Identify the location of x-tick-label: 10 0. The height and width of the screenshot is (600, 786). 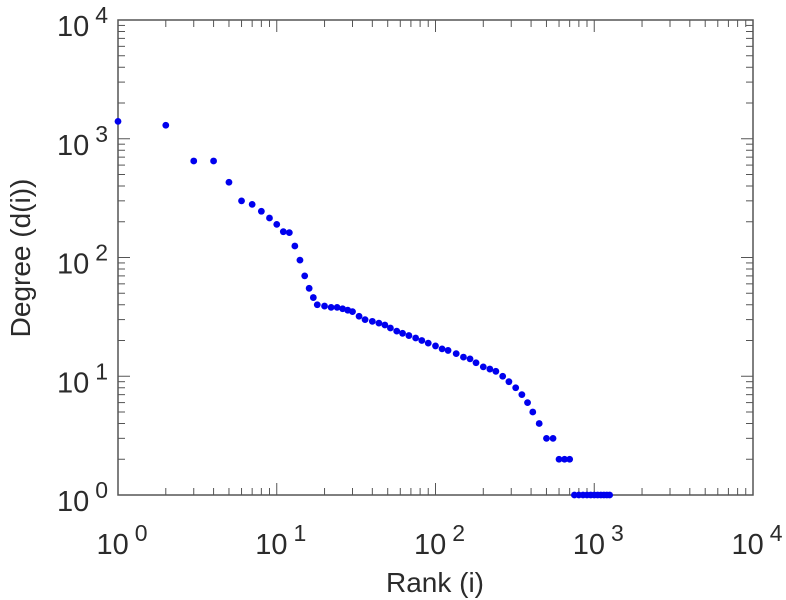
(121, 540).